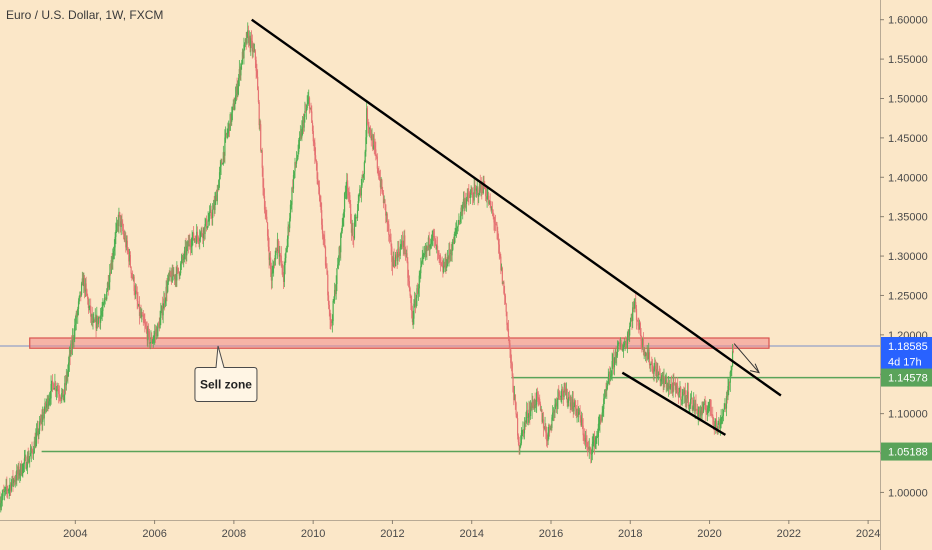 The height and width of the screenshot is (550, 932). I want to click on y-tick-label: 1.45000, so click(908, 139).